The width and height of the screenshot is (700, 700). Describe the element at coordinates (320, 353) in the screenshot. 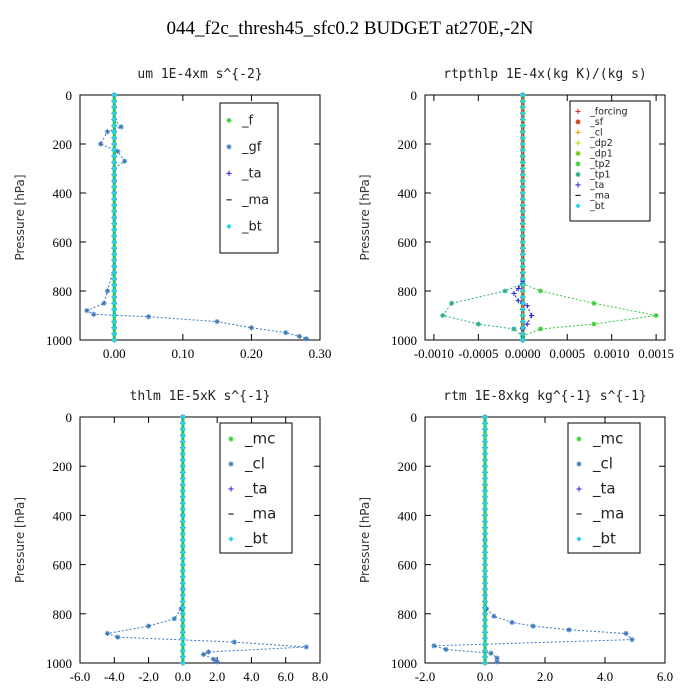

I see `x-tick-label: 0.30` at that location.